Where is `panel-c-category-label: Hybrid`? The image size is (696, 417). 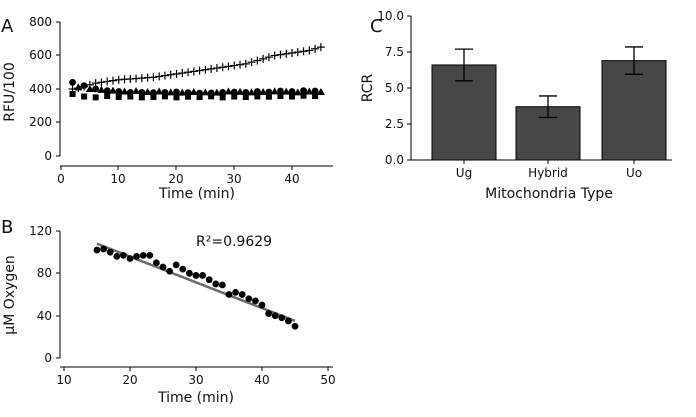 panel-c-category-label: Hybrid is located at coordinates (548, 173).